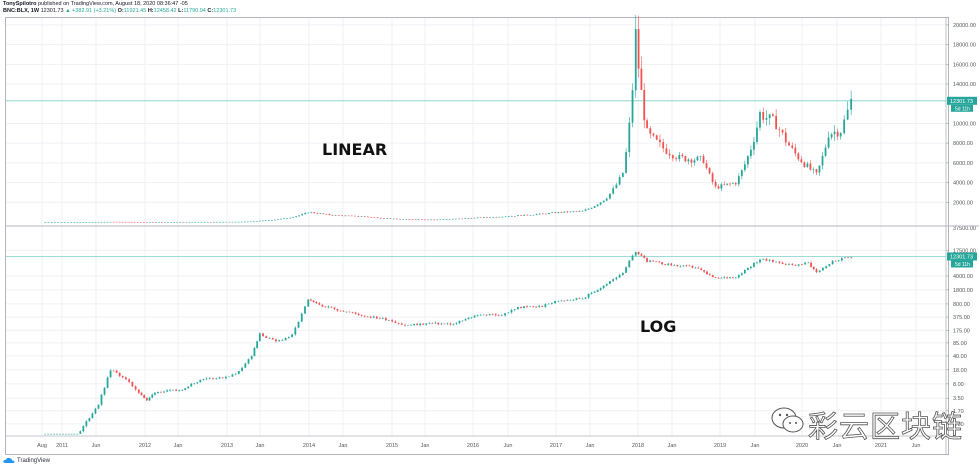 This screenshot has width=980, height=468. I want to click on y-tick-label: 18000.00, so click(964, 46).